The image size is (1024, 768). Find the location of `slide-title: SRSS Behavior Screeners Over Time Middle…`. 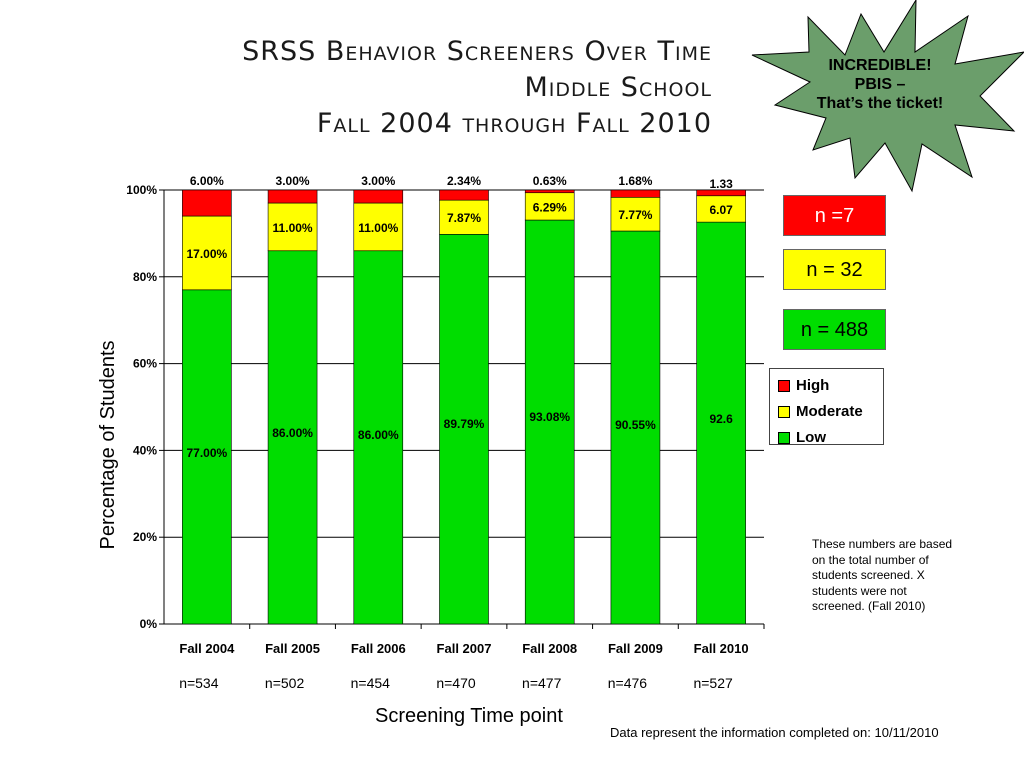

slide-title: SRSS Behavior Screeners Over Time Middle… is located at coordinates (477, 88).